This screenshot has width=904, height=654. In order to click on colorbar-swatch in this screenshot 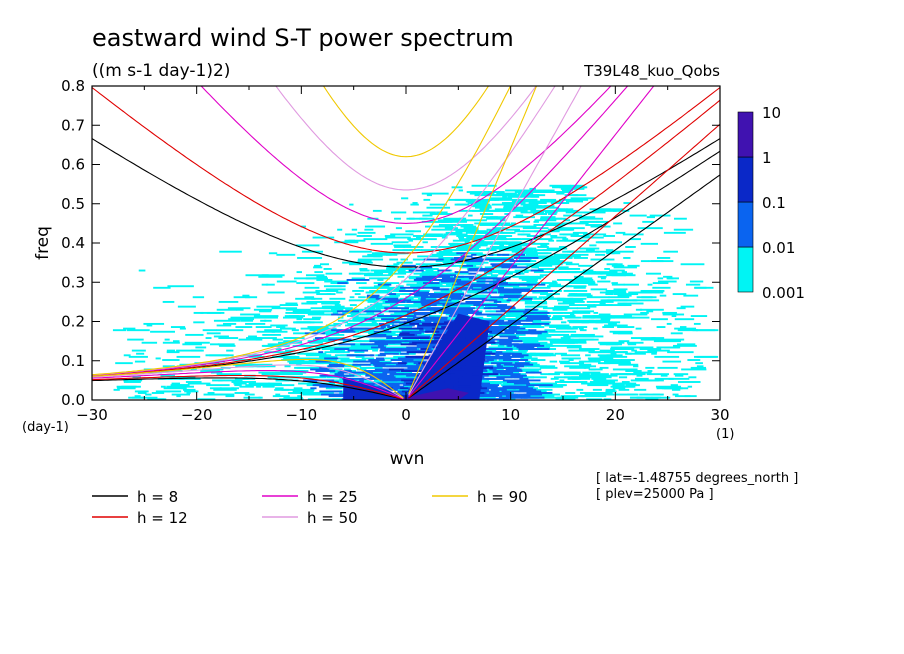, I will do `click(745, 179)`.